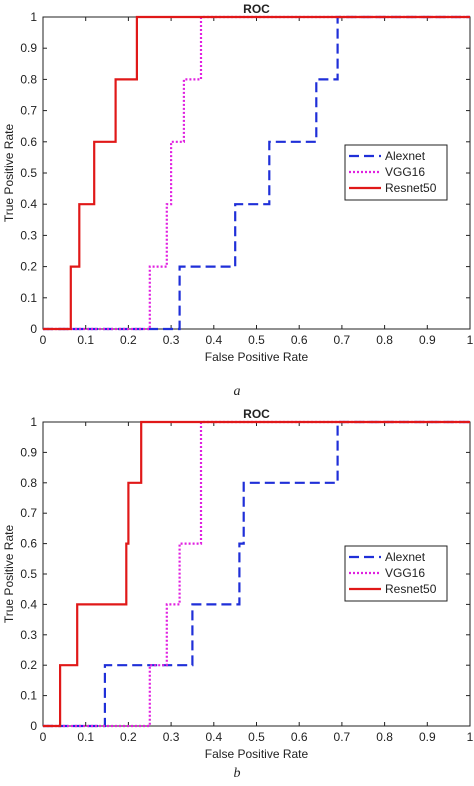 The height and width of the screenshot is (786, 474). What do you see at coordinates (237, 773) in the screenshot?
I see `caption-b: b` at bounding box center [237, 773].